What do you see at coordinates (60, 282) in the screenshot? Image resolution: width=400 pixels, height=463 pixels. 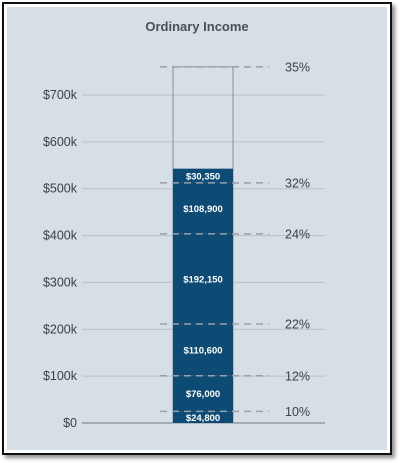 I see `y-tick-label: $300k` at bounding box center [60, 282].